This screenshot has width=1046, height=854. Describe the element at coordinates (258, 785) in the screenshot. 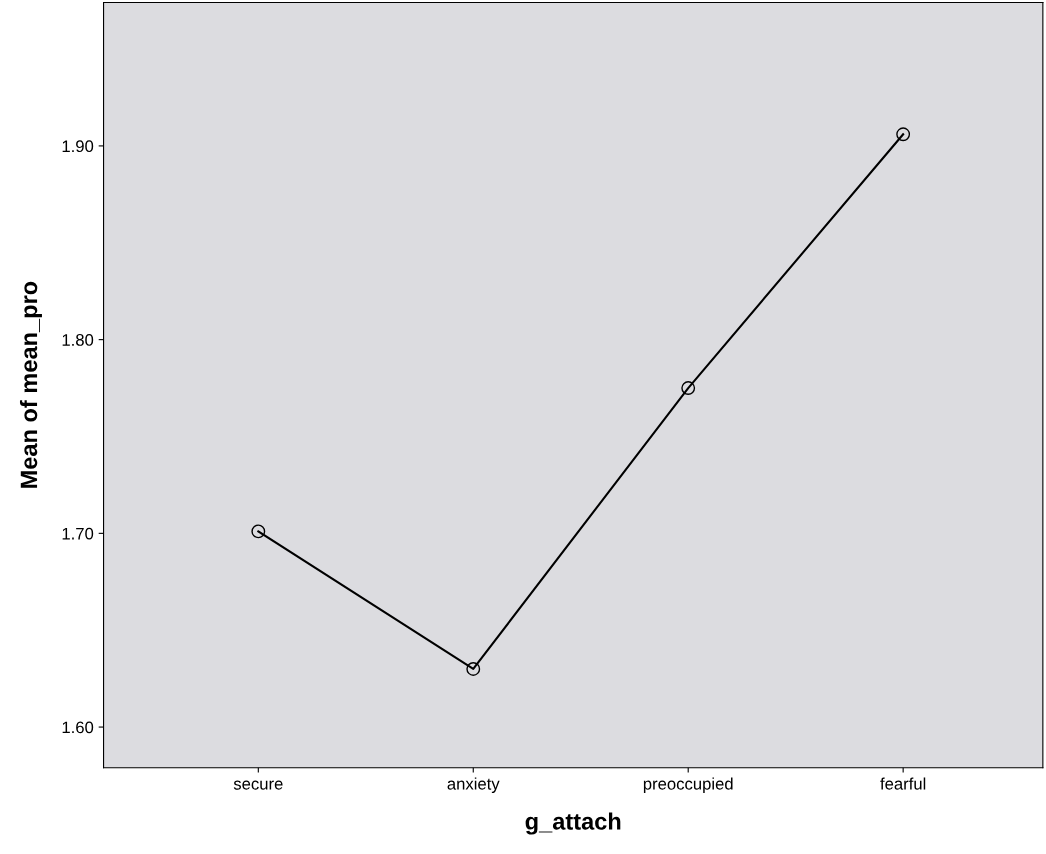

I see `x-tick-label: secure` at that location.